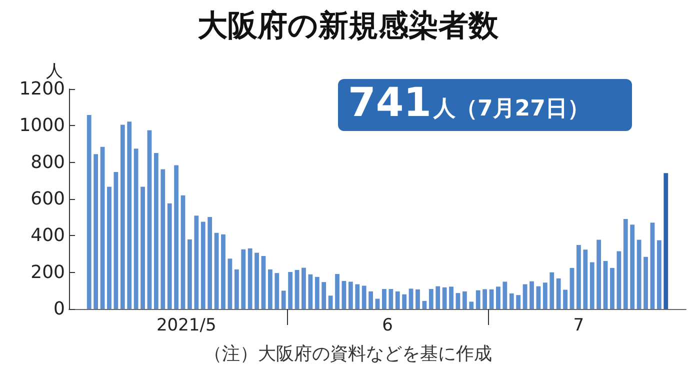  I want to click on y-tick-label: 200, so click(47, 272).